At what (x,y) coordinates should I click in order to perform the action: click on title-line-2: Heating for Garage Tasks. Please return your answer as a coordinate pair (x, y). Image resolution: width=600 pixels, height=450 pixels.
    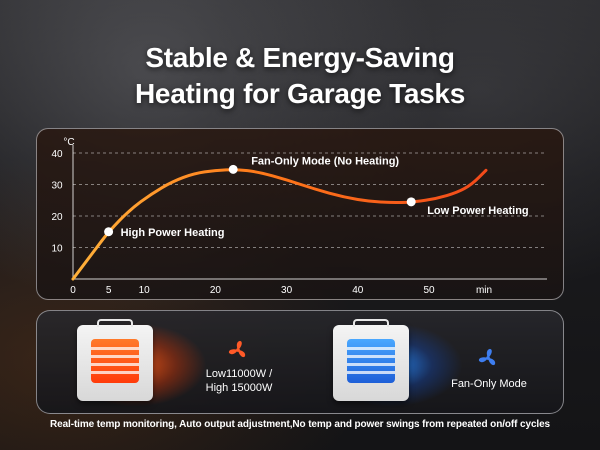
    Looking at the image, I should click on (300, 93).